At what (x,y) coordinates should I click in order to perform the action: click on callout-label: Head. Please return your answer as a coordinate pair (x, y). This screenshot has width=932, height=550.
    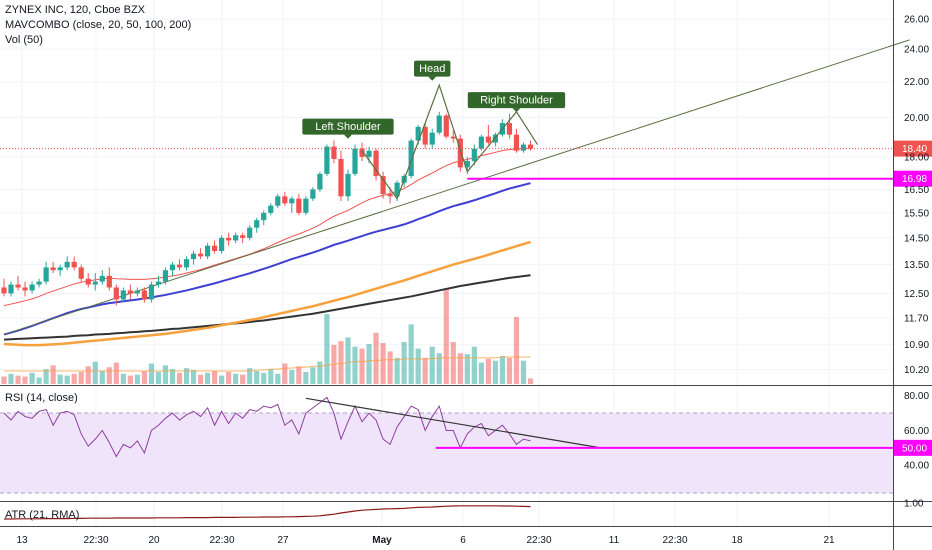
    Looking at the image, I should click on (432, 69).